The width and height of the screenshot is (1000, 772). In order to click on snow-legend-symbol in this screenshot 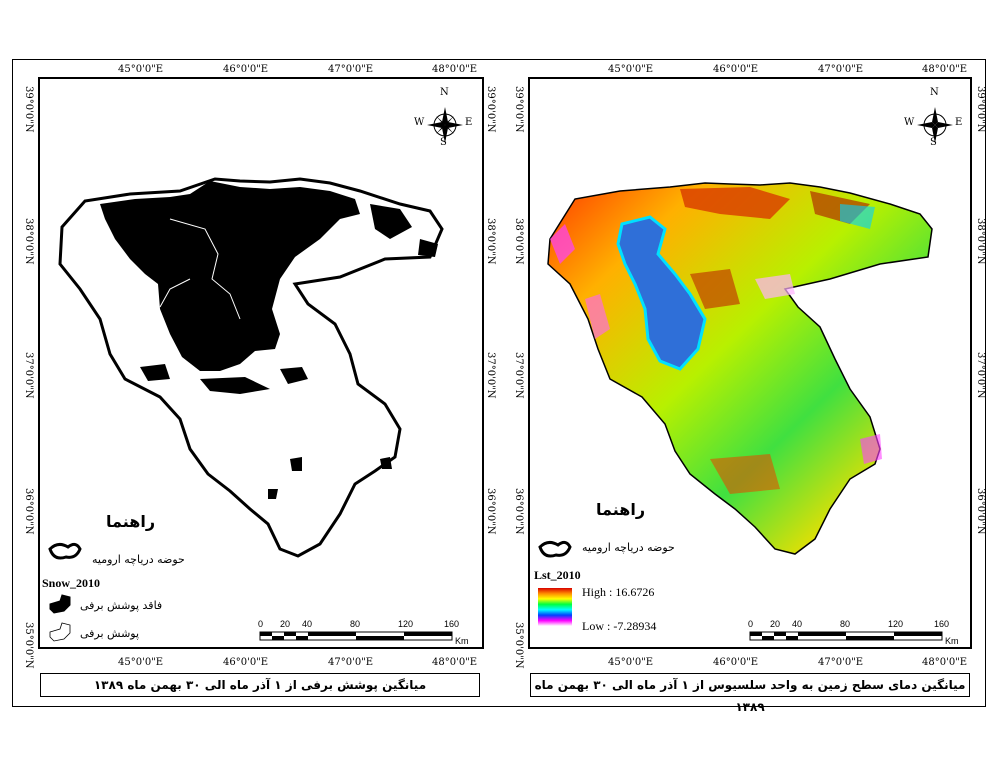, I will do `click(60, 632)`.